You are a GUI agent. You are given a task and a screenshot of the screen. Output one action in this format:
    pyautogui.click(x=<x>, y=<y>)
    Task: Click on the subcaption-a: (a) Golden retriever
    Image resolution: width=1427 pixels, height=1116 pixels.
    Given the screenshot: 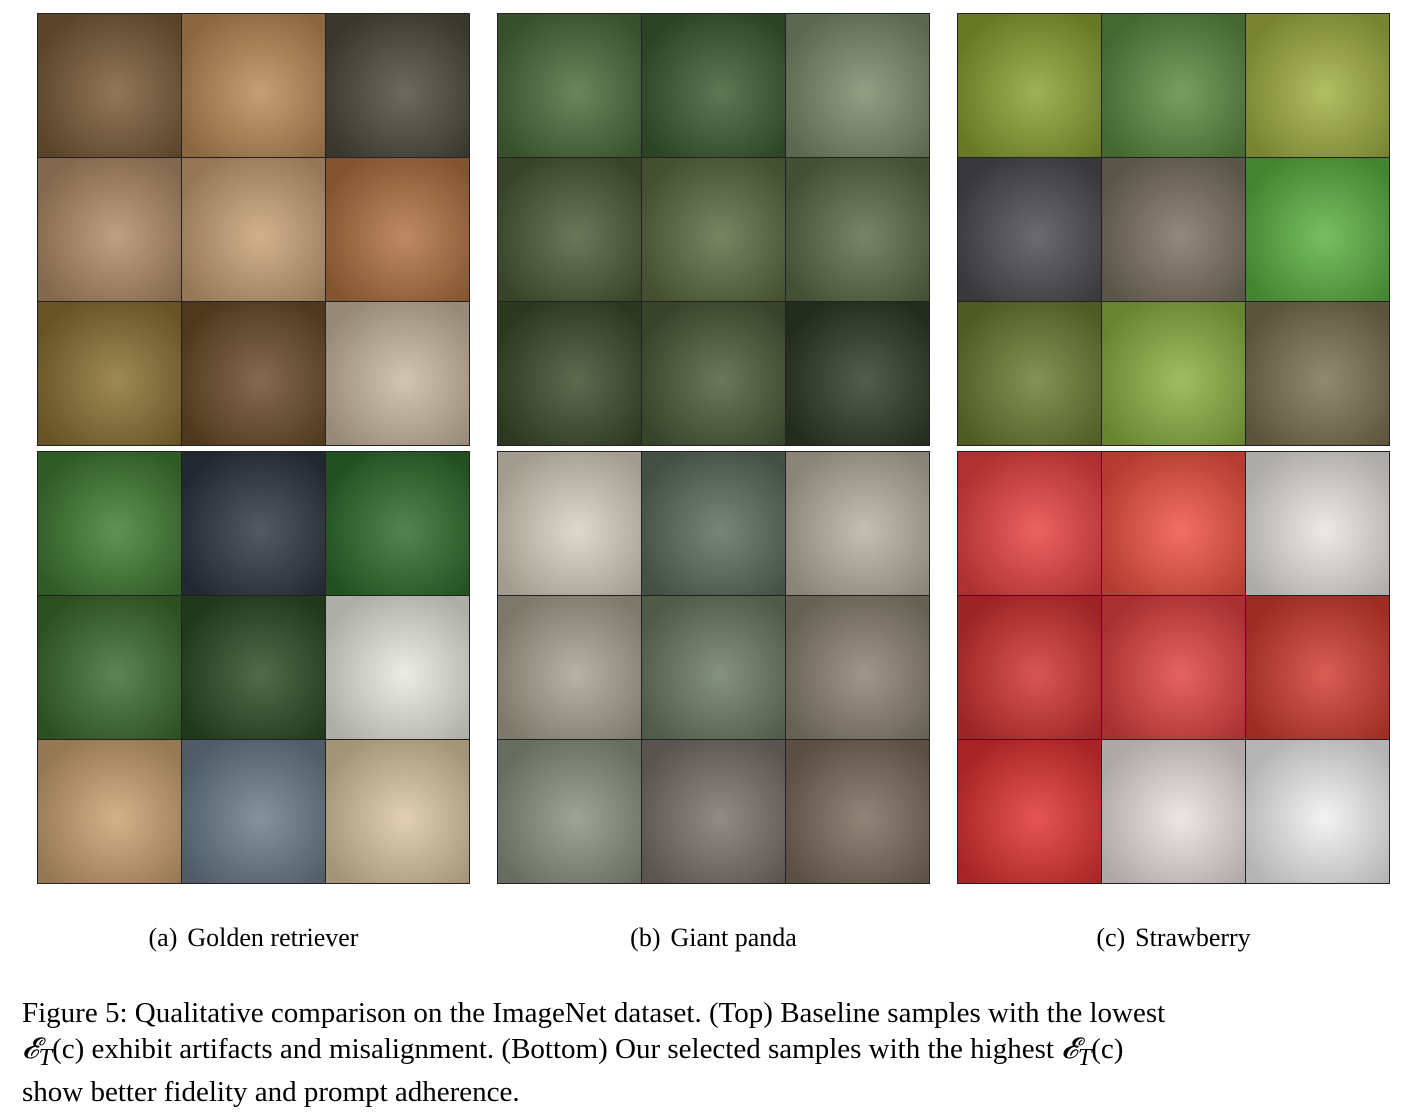 What is the action you would take?
    pyautogui.click(x=253, y=938)
    